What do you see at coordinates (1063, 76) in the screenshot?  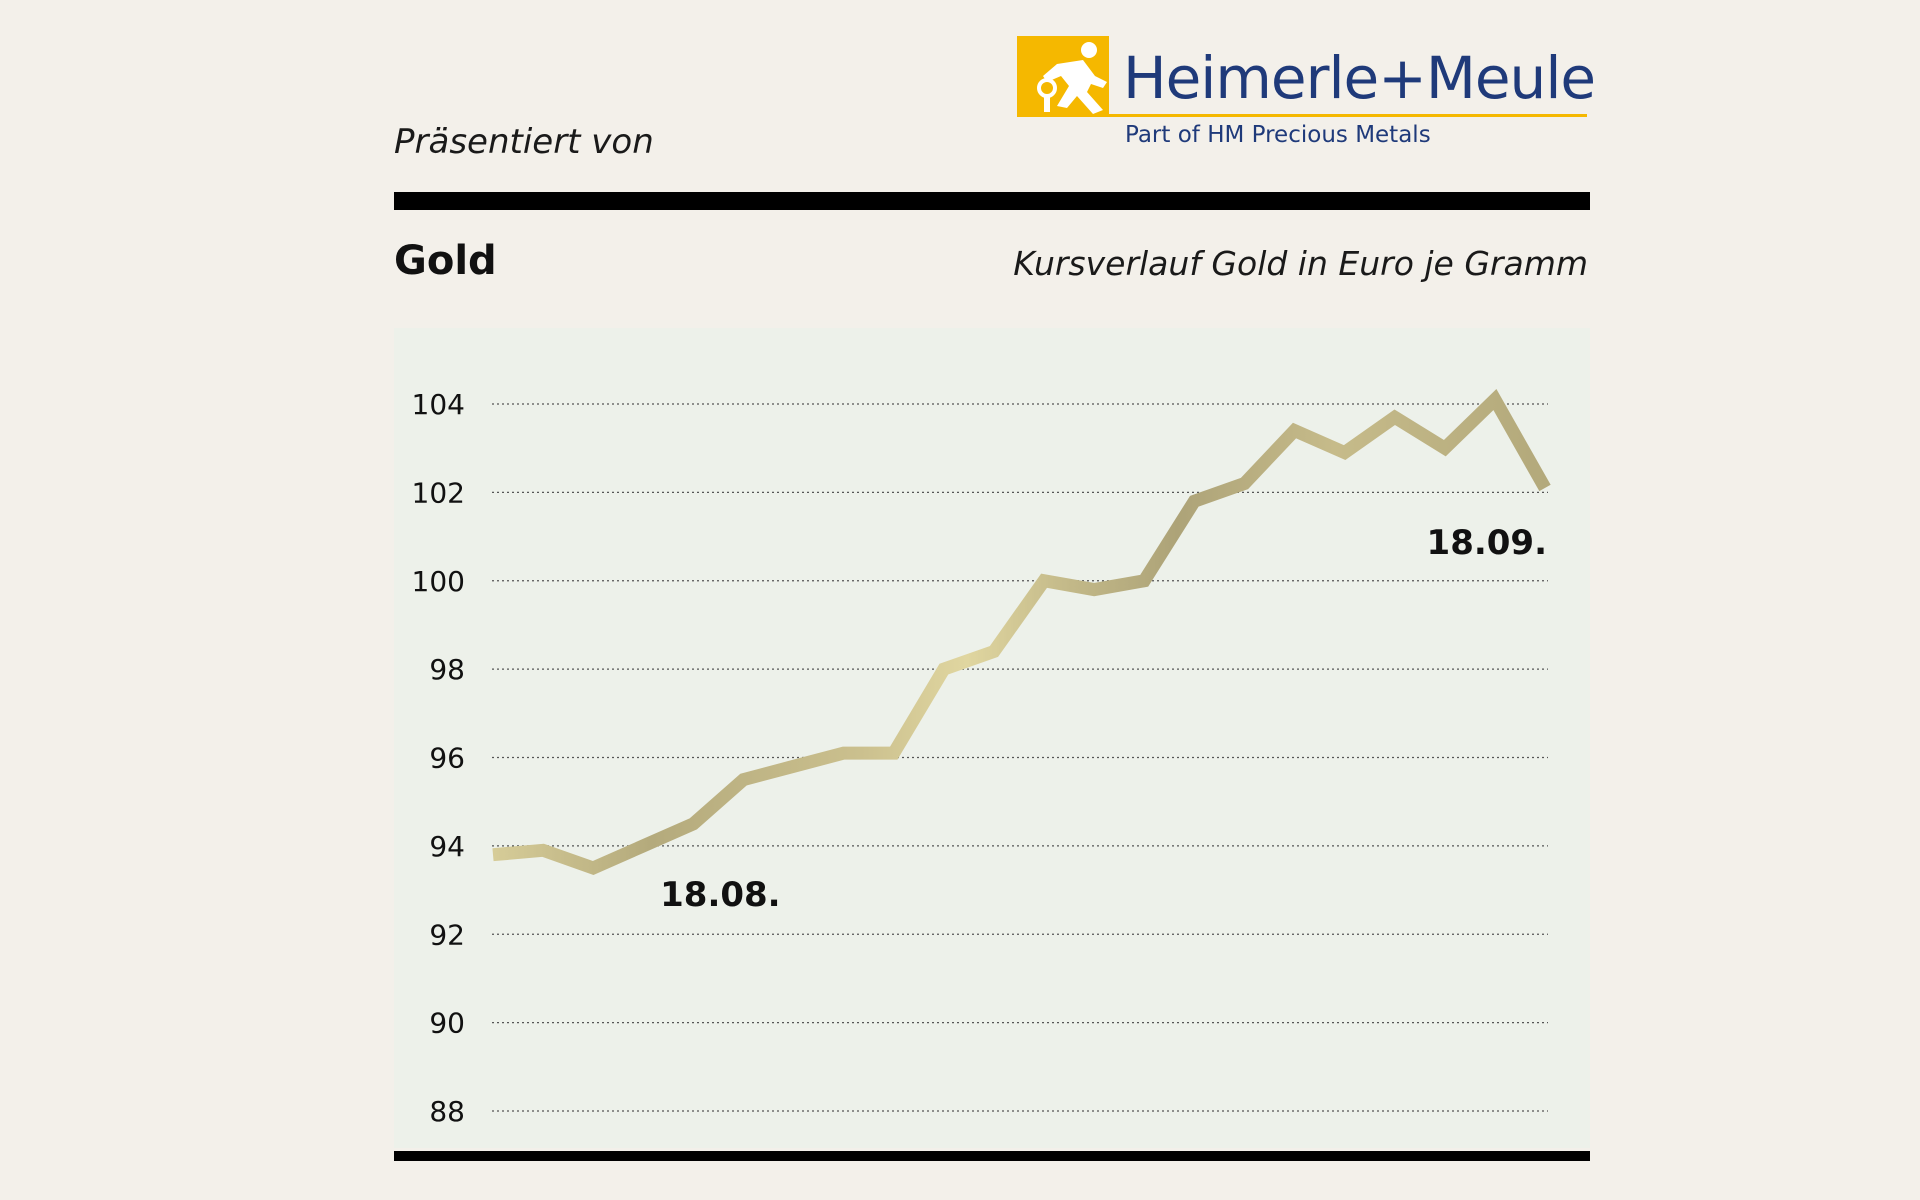 I see `logo-figure-icon` at bounding box center [1063, 76].